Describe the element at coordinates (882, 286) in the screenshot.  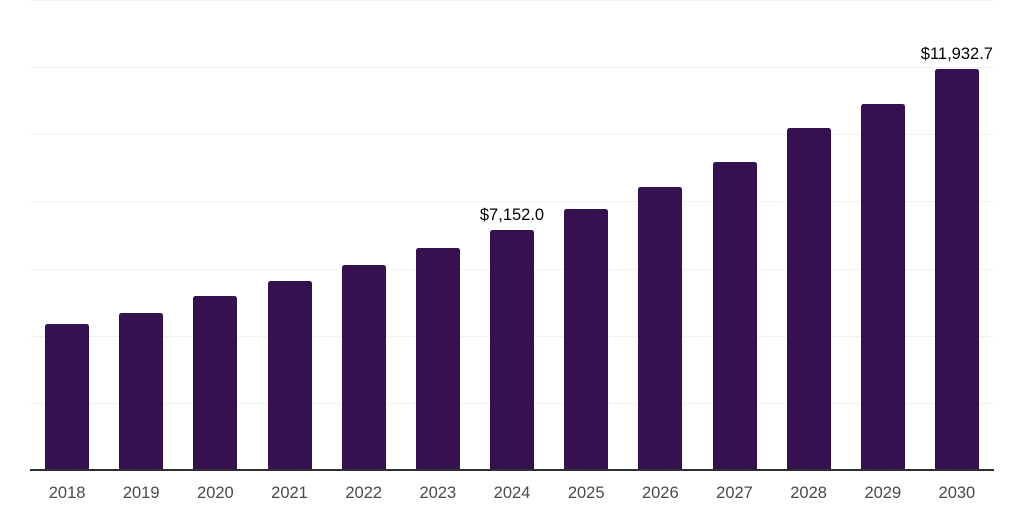
I see `bar-2029` at that location.